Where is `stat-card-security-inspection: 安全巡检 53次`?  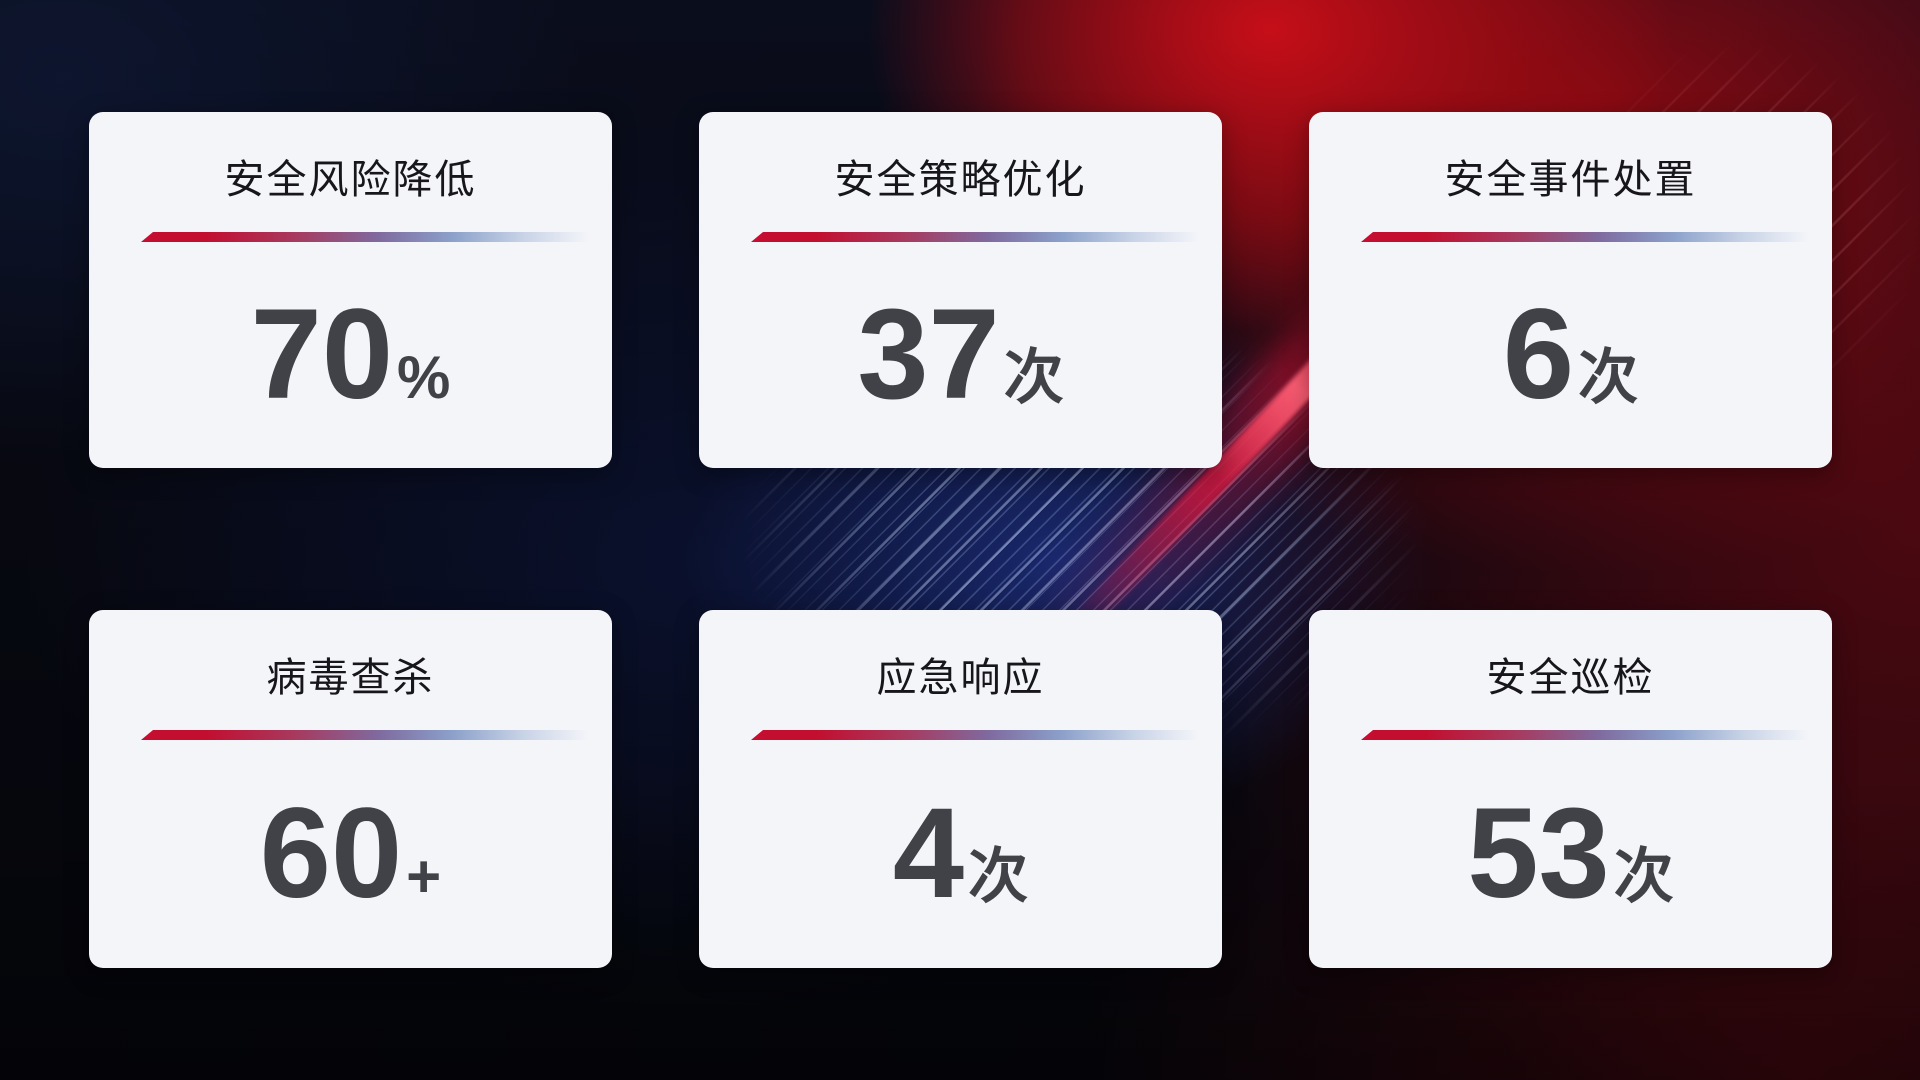 stat-card-security-inspection: 安全巡检 53次 is located at coordinates (1570, 789).